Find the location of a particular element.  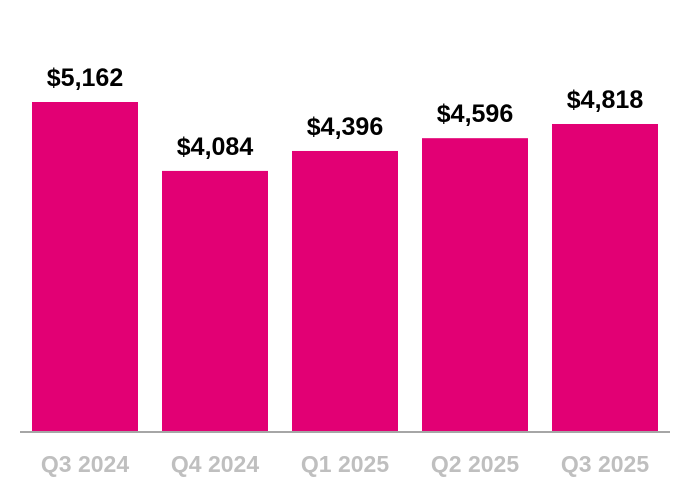

bar-value-label: $4,084 is located at coordinates (215, 147).